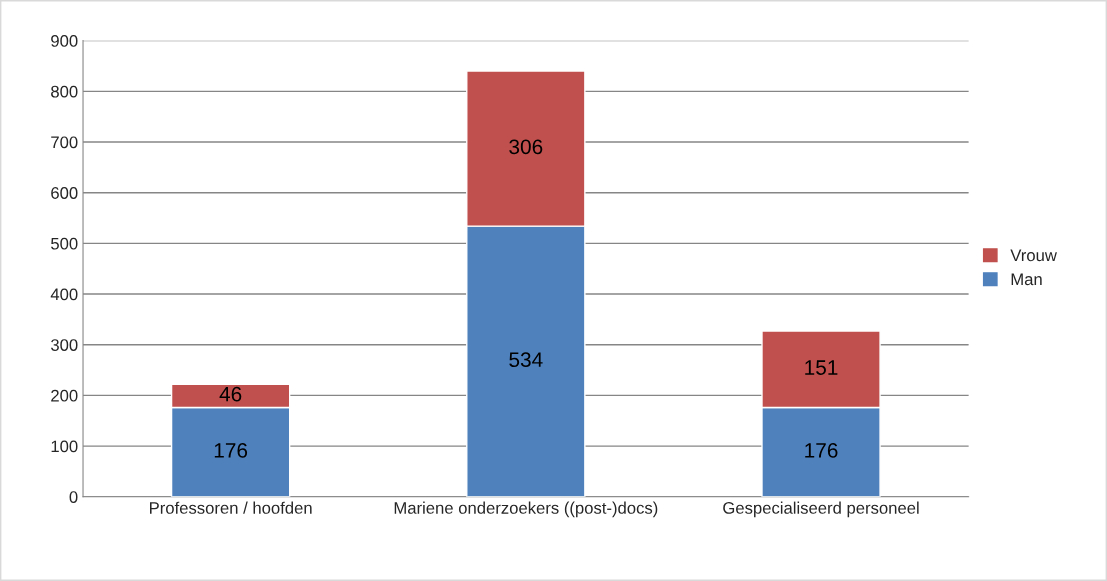 This screenshot has width=1107, height=581. I want to click on y-tick-label: 600, so click(64, 193).